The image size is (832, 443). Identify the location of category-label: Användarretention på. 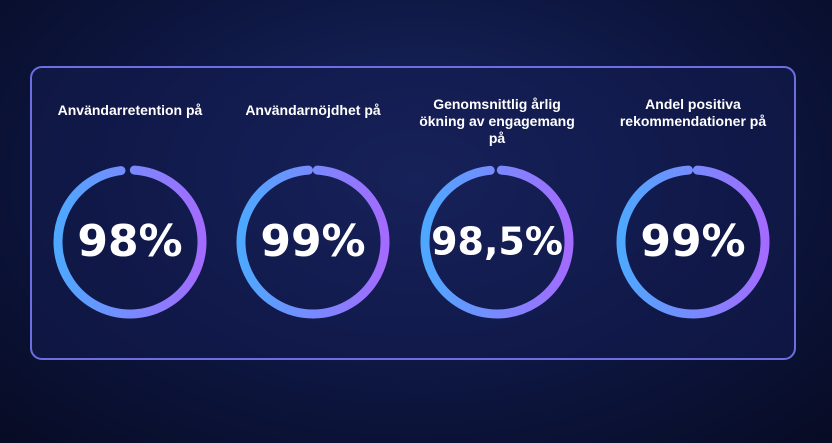
(130, 110).